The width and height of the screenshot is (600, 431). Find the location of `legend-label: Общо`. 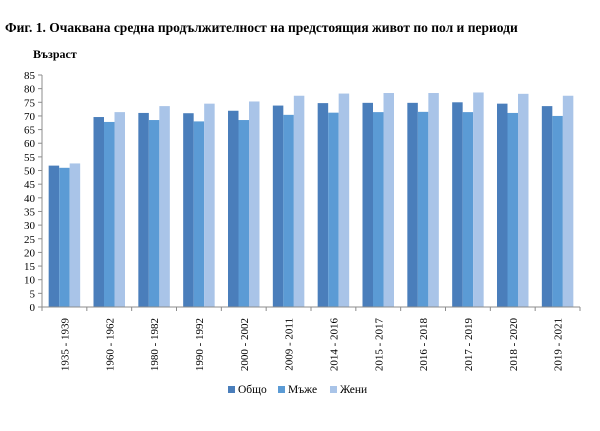

legend-label: Общо is located at coordinates (252, 390).